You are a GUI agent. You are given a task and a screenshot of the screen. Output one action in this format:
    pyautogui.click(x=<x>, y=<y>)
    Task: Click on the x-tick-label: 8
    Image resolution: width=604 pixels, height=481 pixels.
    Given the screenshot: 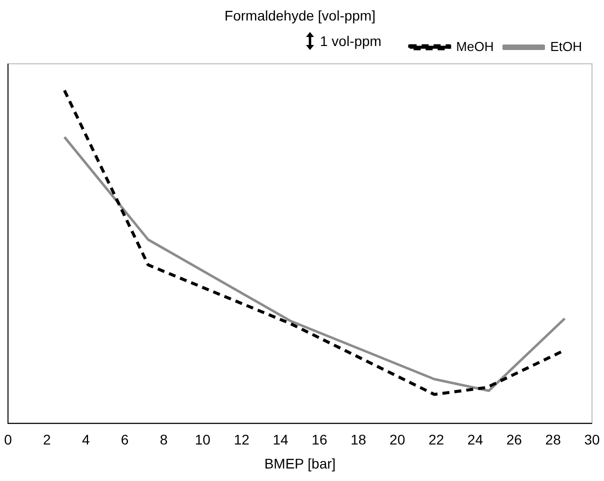 What is the action you would take?
    pyautogui.click(x=164, y=440)
    